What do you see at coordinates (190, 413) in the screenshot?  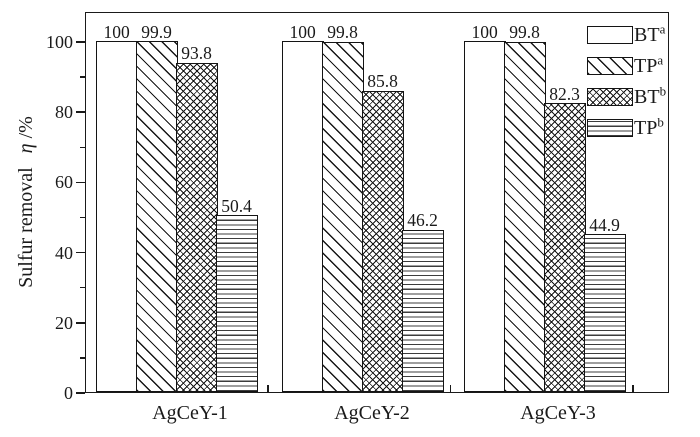 I see `category-label-AgCeY-1: AgCeY-1` at bounding box center [190, 413].